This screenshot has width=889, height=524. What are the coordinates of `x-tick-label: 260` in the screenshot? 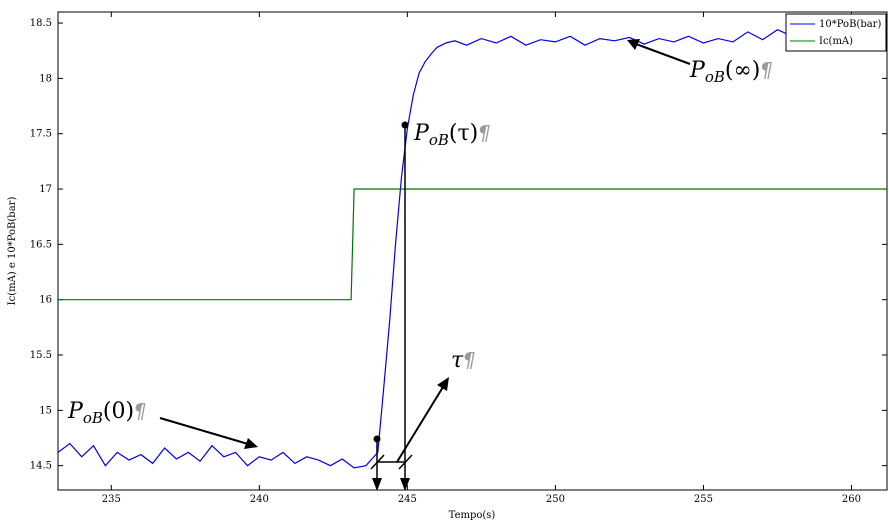 It's located at (851, 499).